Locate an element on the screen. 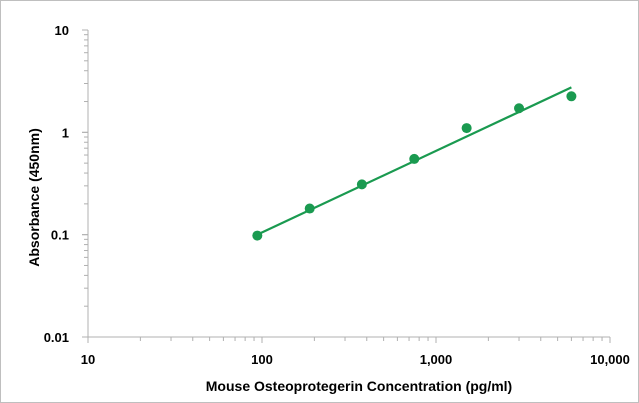 The height and width of the screenshot is (403, 639). x-tick-labels: 10 100 1,000 10,000 is located at coordinates (355, 359).